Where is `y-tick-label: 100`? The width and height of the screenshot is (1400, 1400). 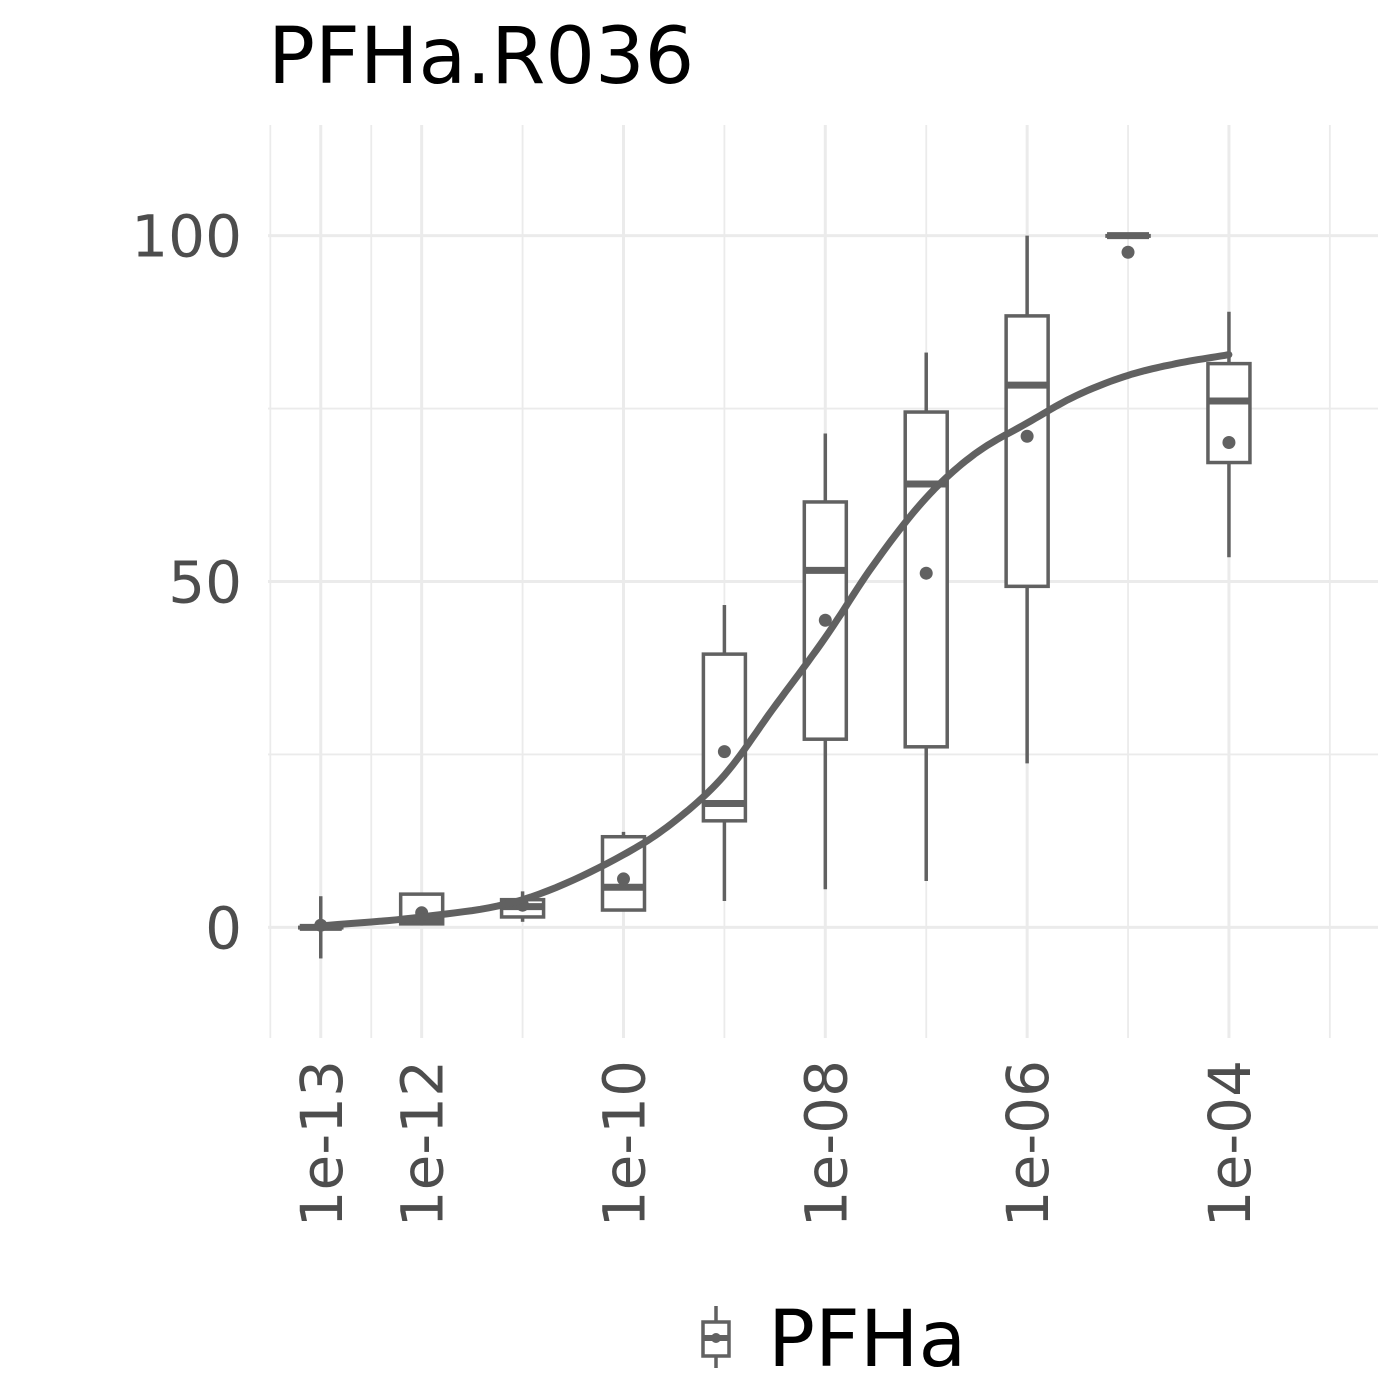
y-tick-label: 100 is located at coordinates (186, 237).